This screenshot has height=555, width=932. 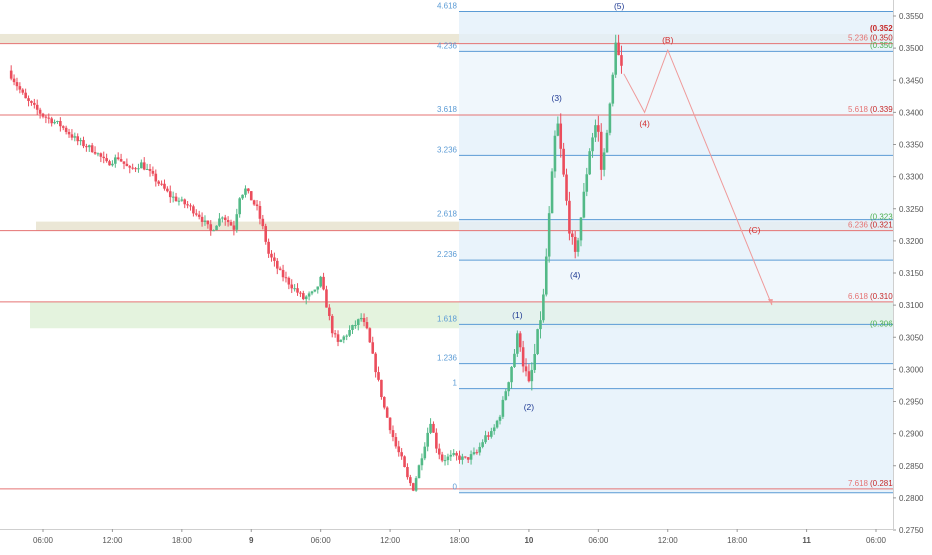 I want to click on fib-level-label: 0, so click(x=455, y=487).